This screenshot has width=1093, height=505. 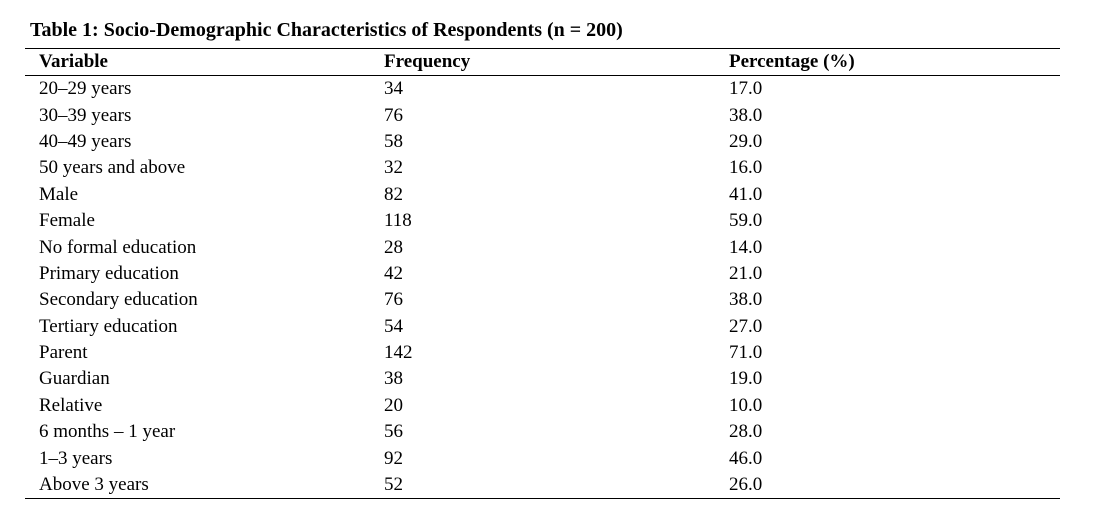 What do you see at coordinates (59, 194) in the screenshot?
I see `cell-variable: Male` at bounding box center [59, 194].